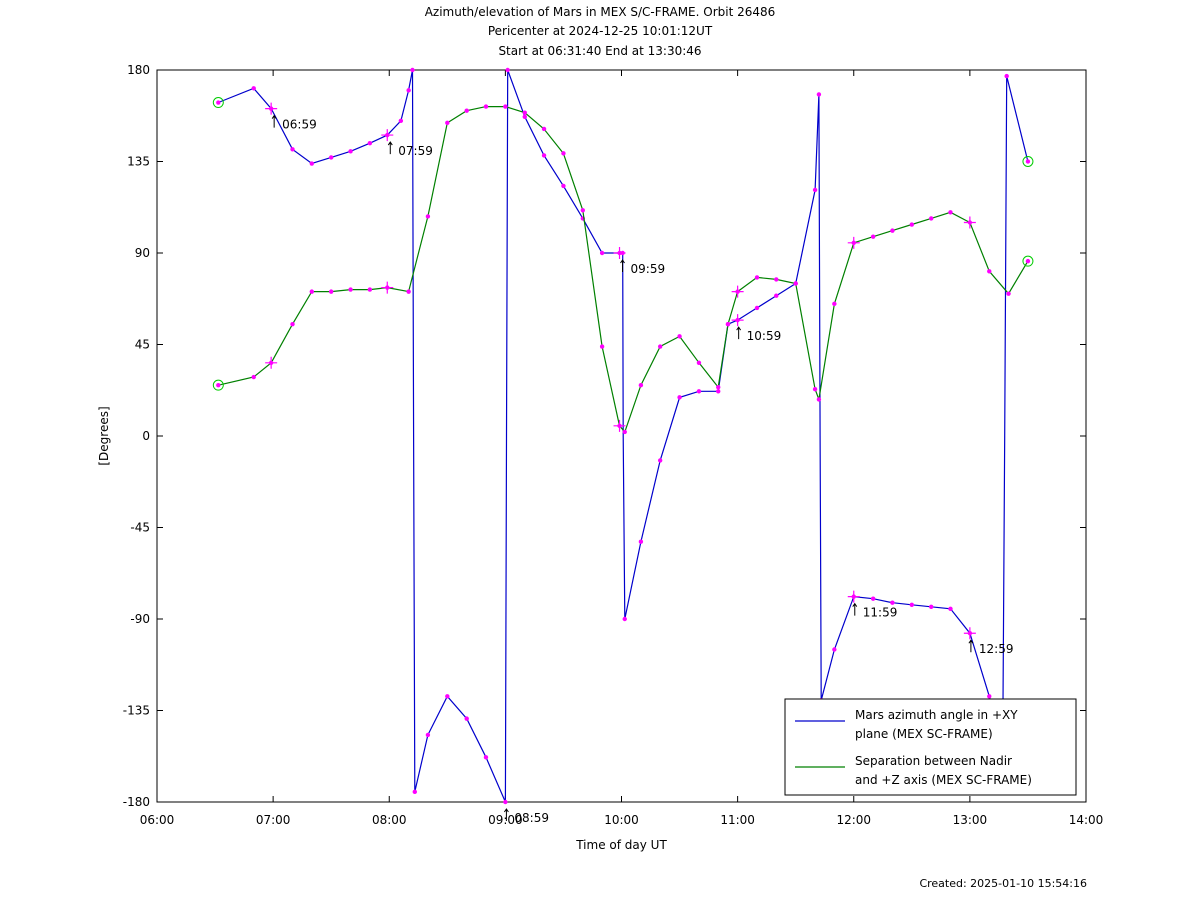 The height and width of the screenshot is (901, 1200). I want to click on x-tick-label: 08:00, so click(389, 820).